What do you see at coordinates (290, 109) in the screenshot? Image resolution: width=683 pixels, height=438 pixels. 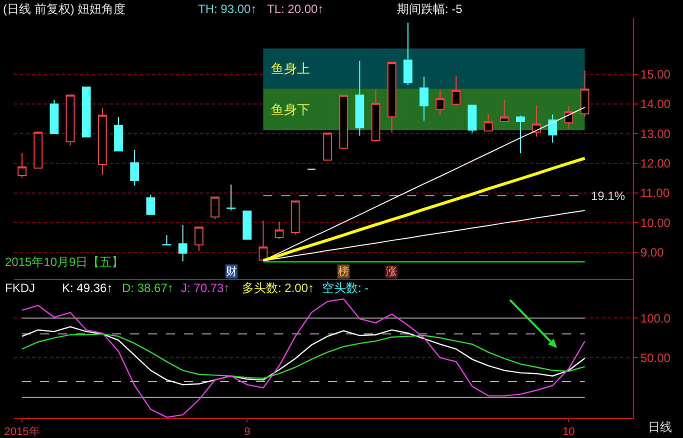 I see `band-label: 鱼身下` at bounding box center [290, 109].